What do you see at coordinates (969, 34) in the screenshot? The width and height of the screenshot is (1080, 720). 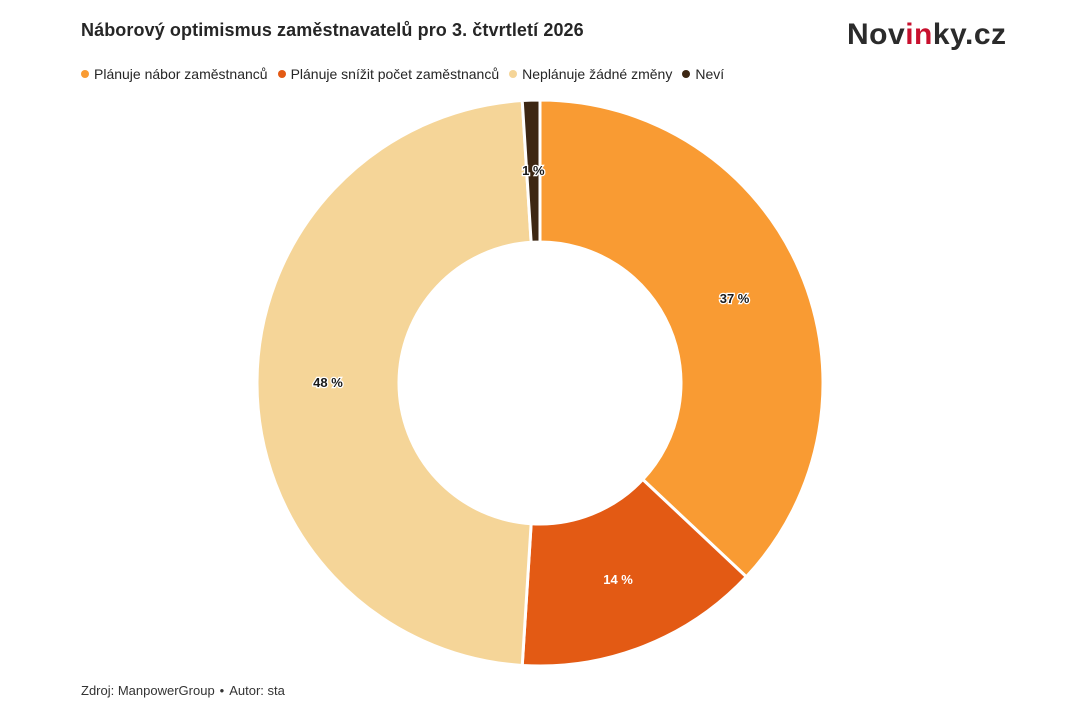 I see `logo-suffix: ky.cz` at bounding box center [969, 34].